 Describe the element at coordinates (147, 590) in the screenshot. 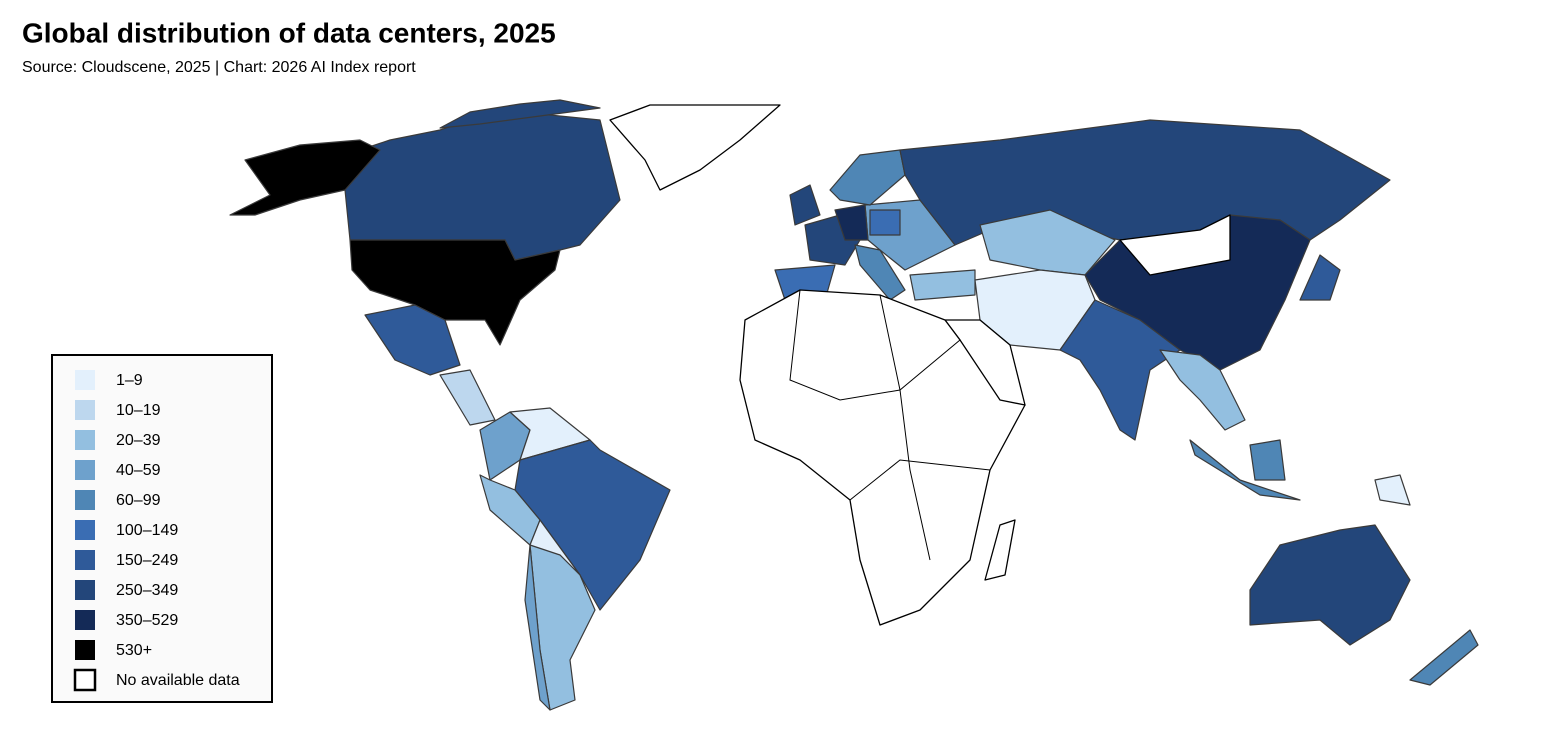

I see `legend-label: 250–349` at that location.